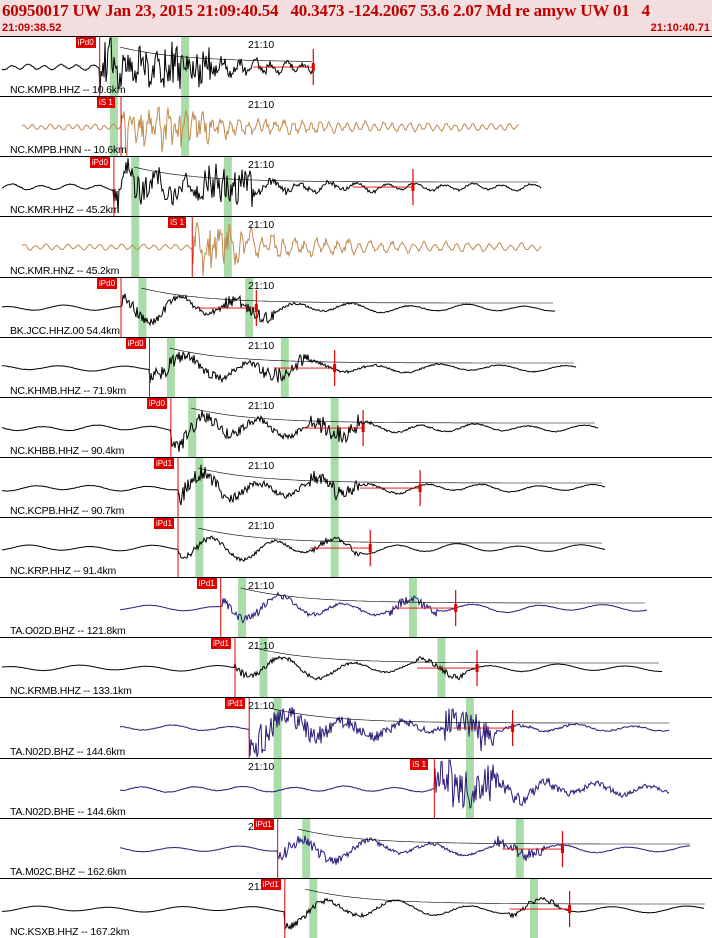  I want to click on trace-panel: 21:10 iPd0 BK.JCC.HHZ.00 54.4km, so click(356, 307).